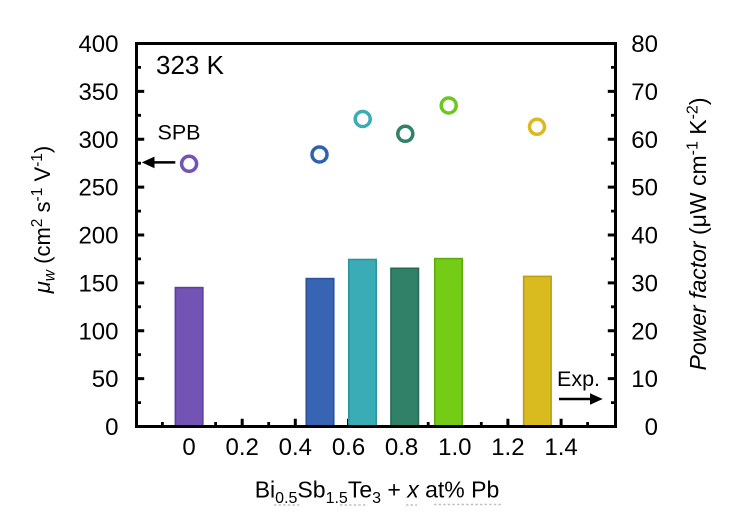 The height and width of the screenshot is (530, 735). I want to click on svg-text: 80, so click(644, 44).